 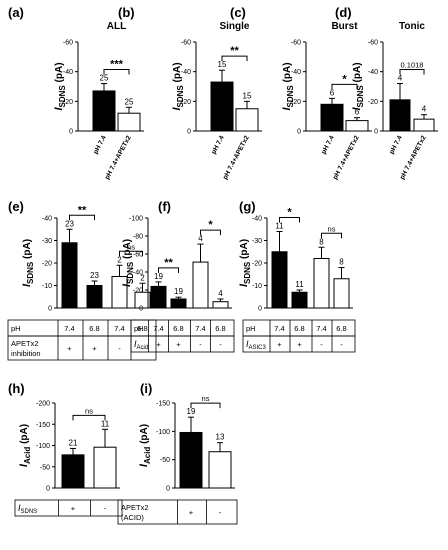 What do you see at coordinates (146, 388) in the screenshot?
I see `panel-label: (i)` at bounding box center [146, 388].